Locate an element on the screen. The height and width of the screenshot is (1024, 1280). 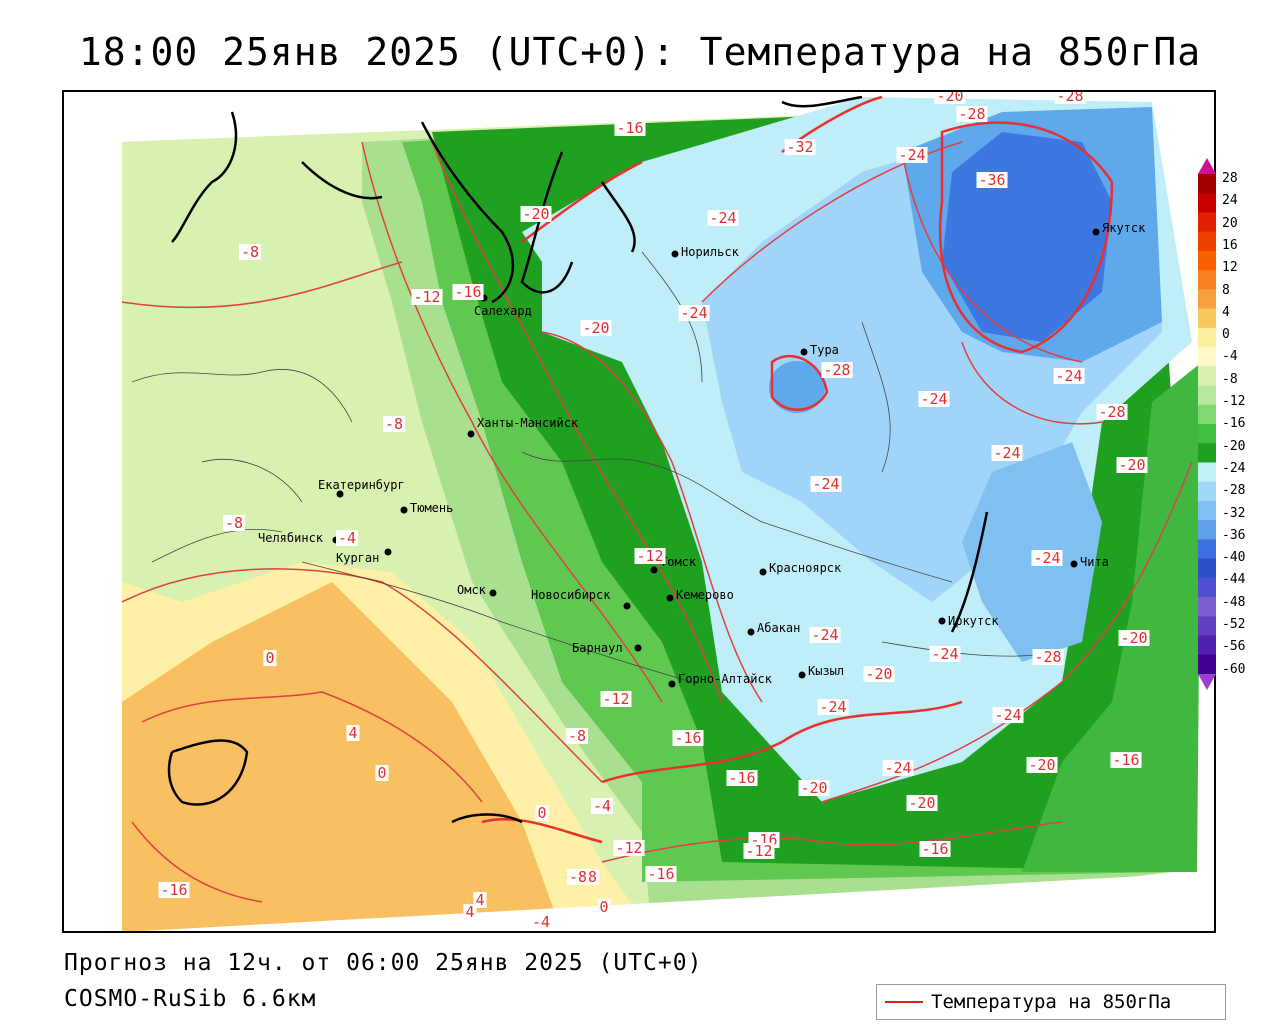
city-kurgan: Курган is located at coordinates (364, 557).